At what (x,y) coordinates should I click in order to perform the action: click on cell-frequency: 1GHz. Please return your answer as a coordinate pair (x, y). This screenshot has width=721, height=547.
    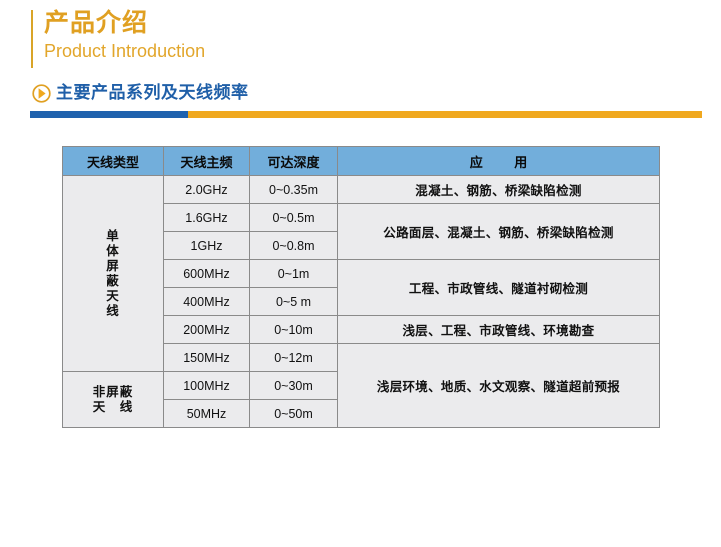
    Looking at the image, I should click on (206, 245).